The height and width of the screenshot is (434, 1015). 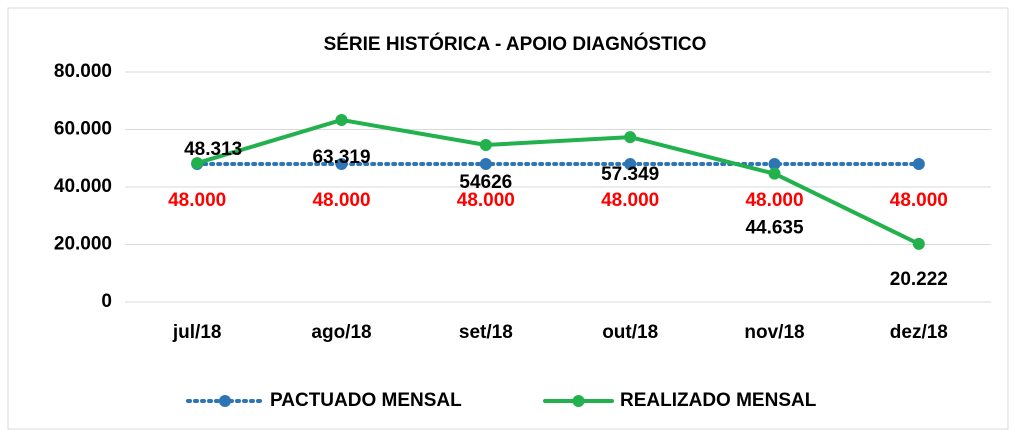 I want to click on data-label: 20.222, so click(x=919, y=279).